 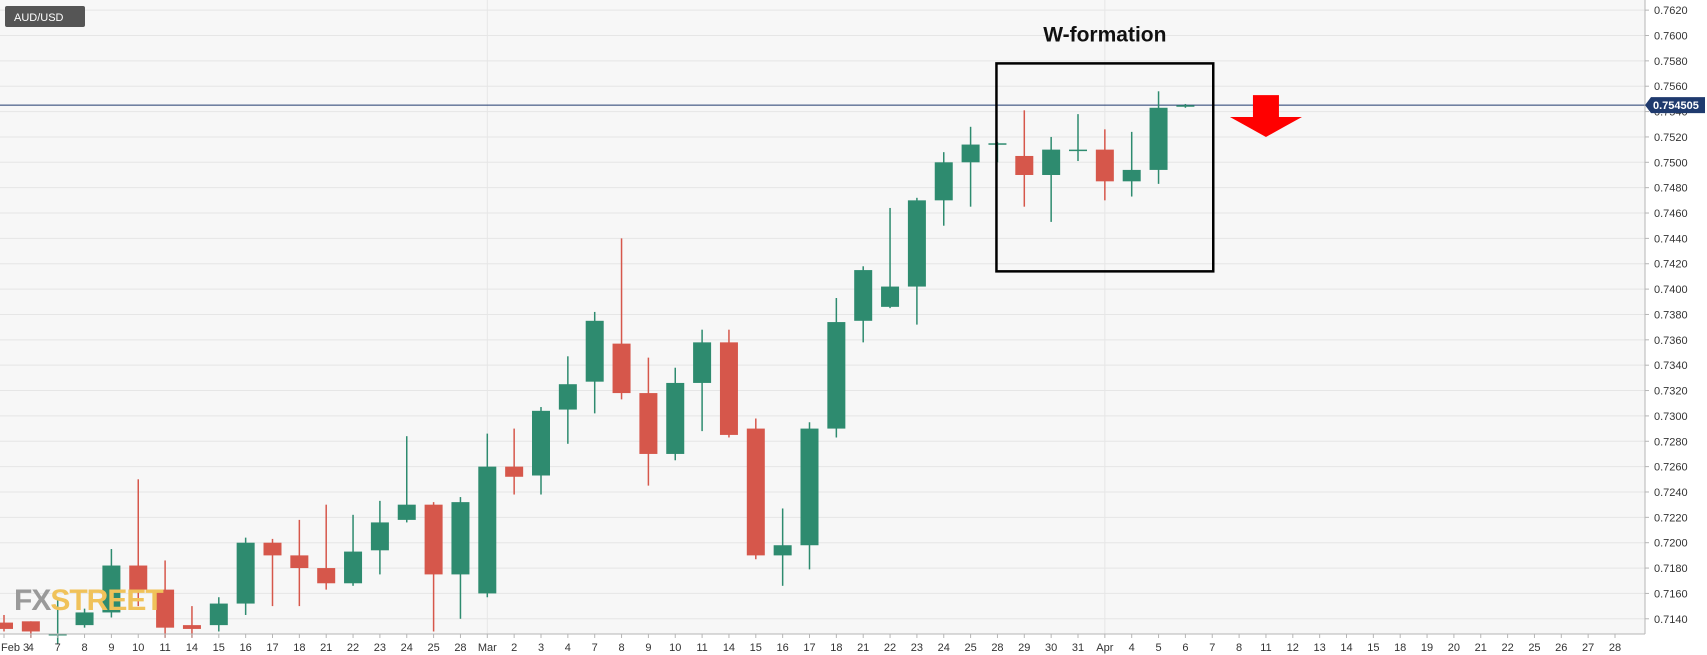 I want to click on x-tick-label: 28, so click(x=1615, y=648).